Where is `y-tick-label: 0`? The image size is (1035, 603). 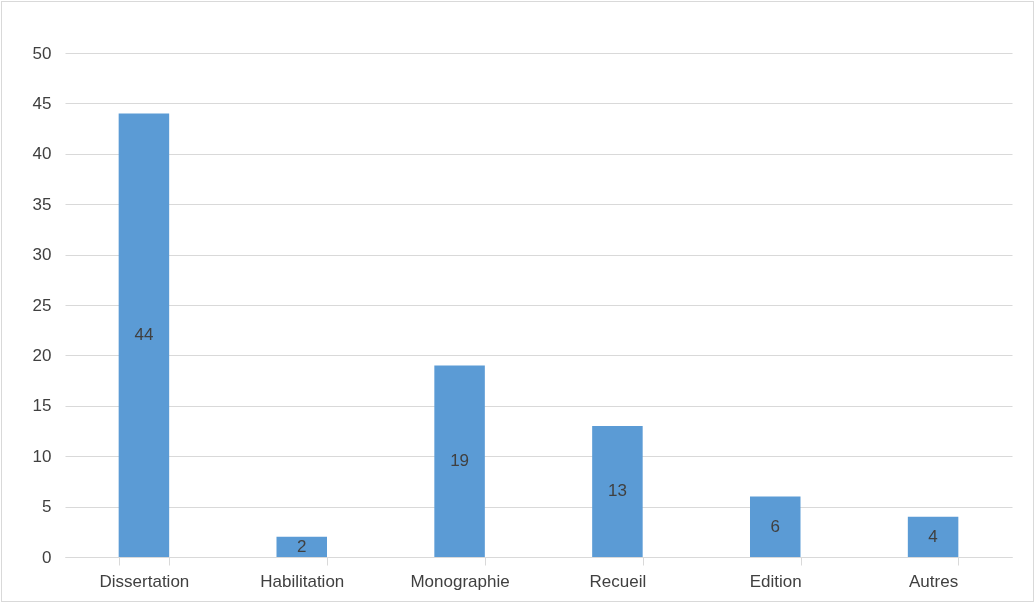
y-tick-label: 0 is located at coordinates (47, 557).